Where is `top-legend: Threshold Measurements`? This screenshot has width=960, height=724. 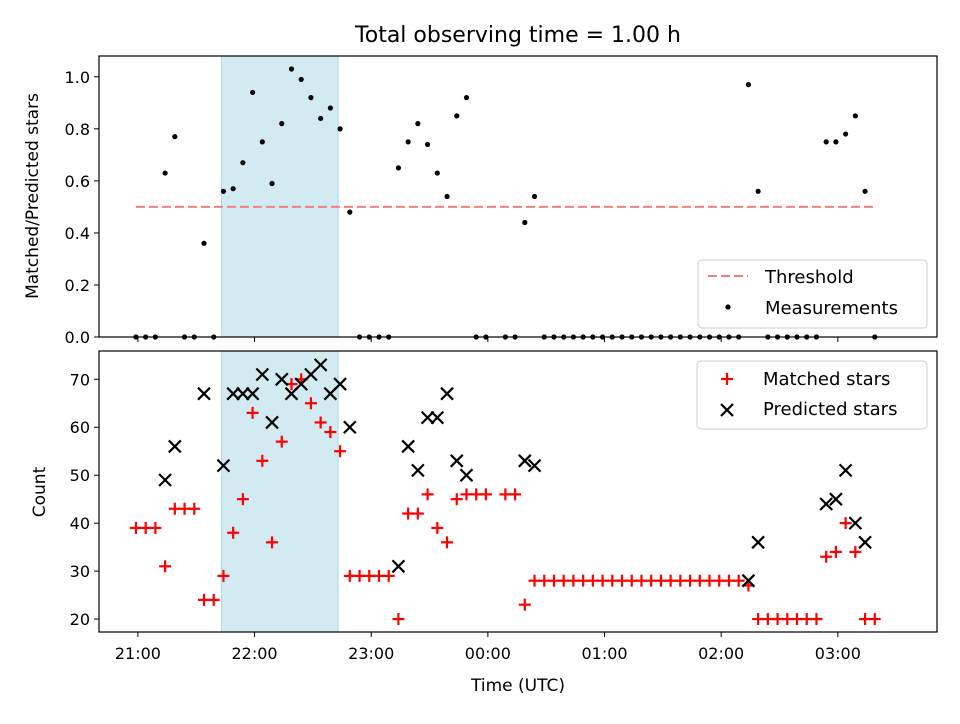 top-legend: Threshold Measurements is located at coordinates (812, 294).